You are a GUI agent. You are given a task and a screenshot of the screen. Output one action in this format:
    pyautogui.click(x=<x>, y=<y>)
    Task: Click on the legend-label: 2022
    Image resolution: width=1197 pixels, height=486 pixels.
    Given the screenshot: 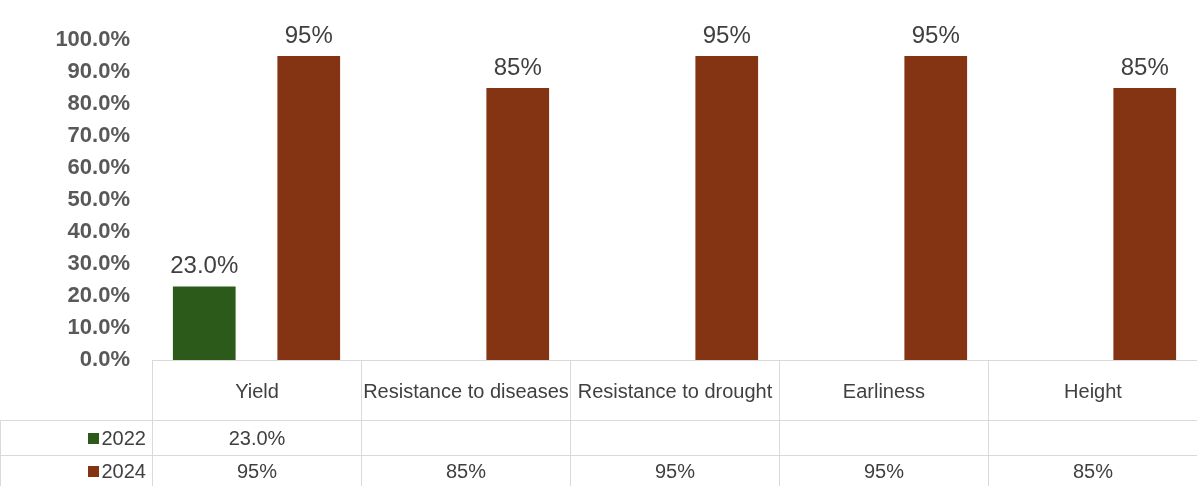 What is the action you would take?
    pyautogui.click(x=76, y=437)
    